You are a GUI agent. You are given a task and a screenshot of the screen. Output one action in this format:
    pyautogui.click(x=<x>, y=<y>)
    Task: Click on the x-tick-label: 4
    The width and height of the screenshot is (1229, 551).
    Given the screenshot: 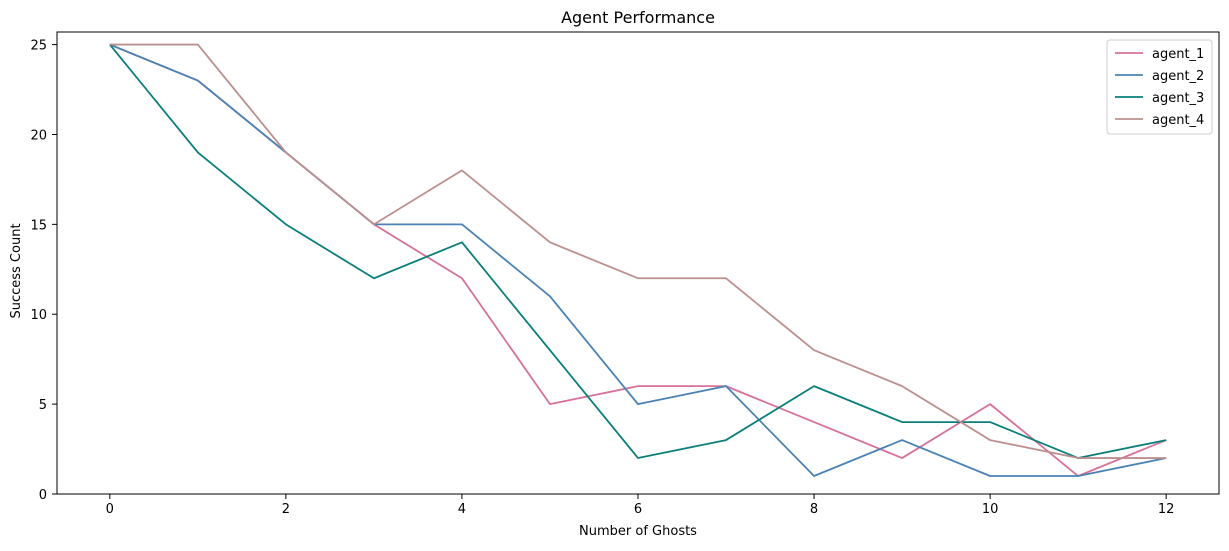 What is the action you would take?
    pyautogui.click(x=462, y=509)
    